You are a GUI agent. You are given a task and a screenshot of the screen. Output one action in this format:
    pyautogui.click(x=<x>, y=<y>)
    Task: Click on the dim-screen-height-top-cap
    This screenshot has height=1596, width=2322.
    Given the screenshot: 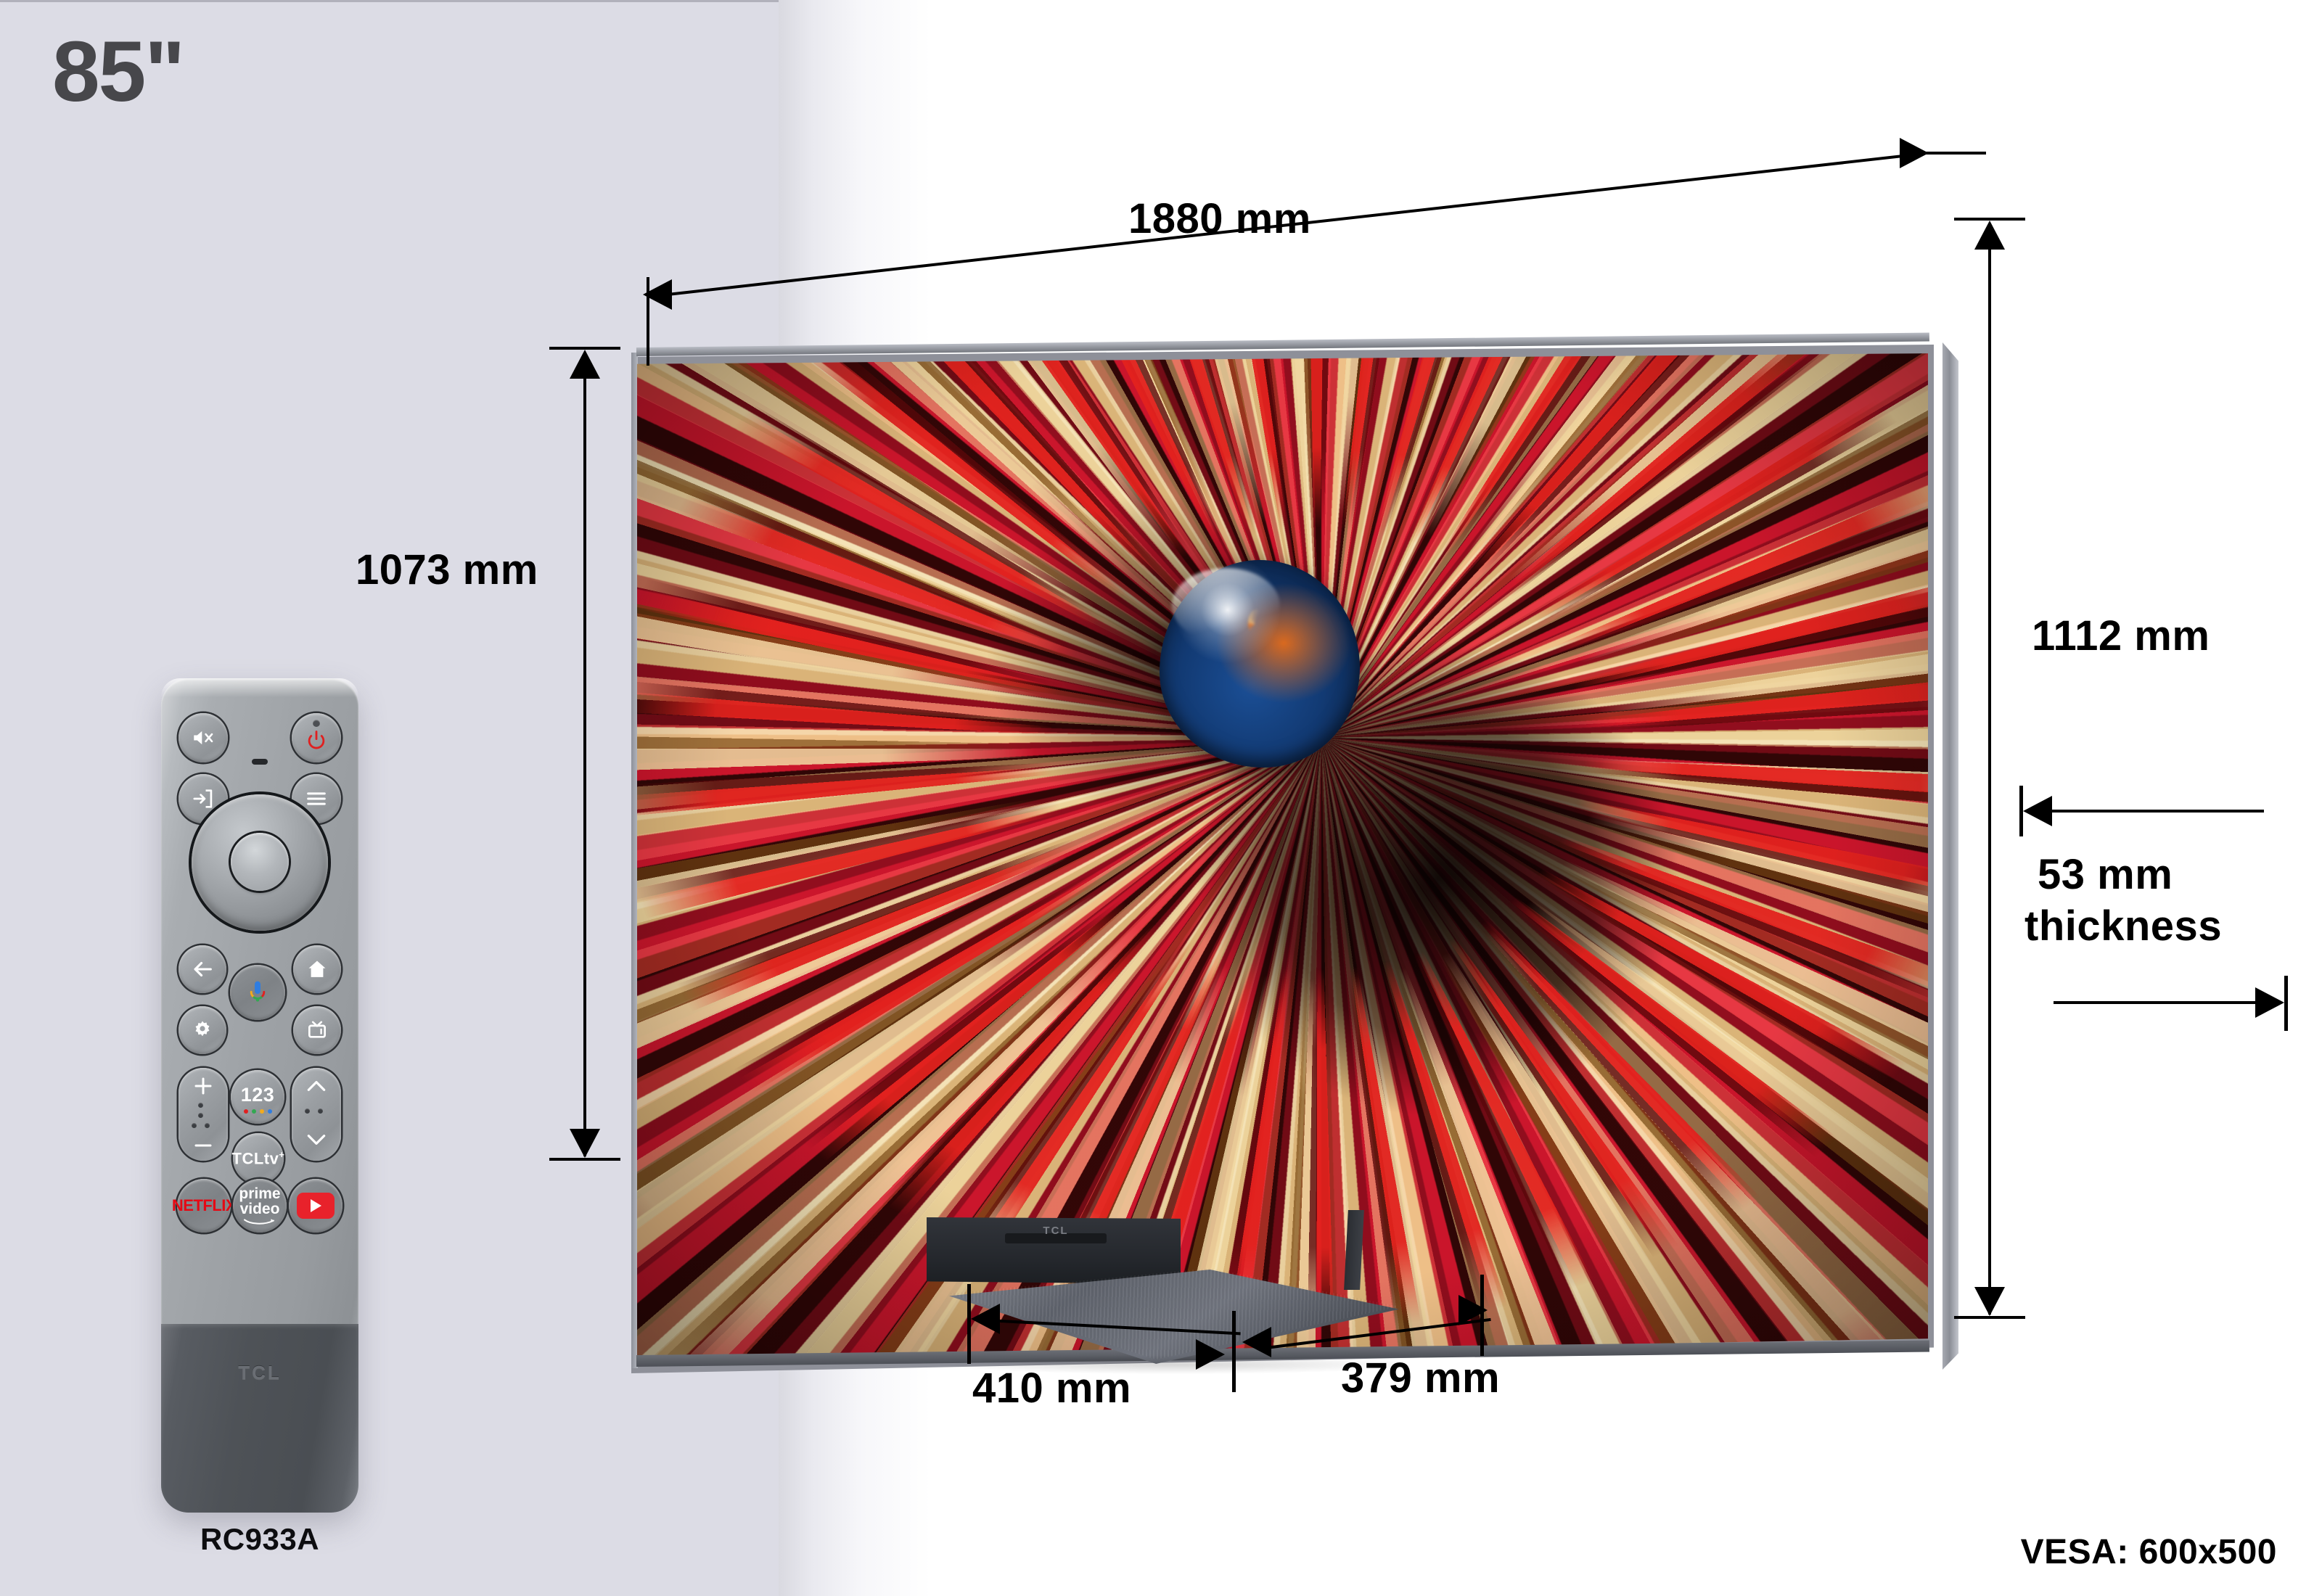 What is the action you would take?
    pyautogui.click(x=584, y=348)
    